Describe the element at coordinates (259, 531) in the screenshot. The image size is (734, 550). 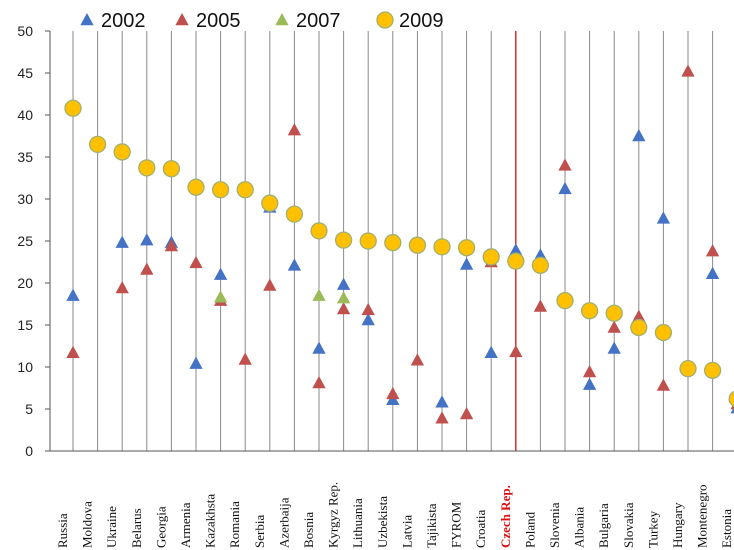
I see `x-tick-label: Serbia` at that location.